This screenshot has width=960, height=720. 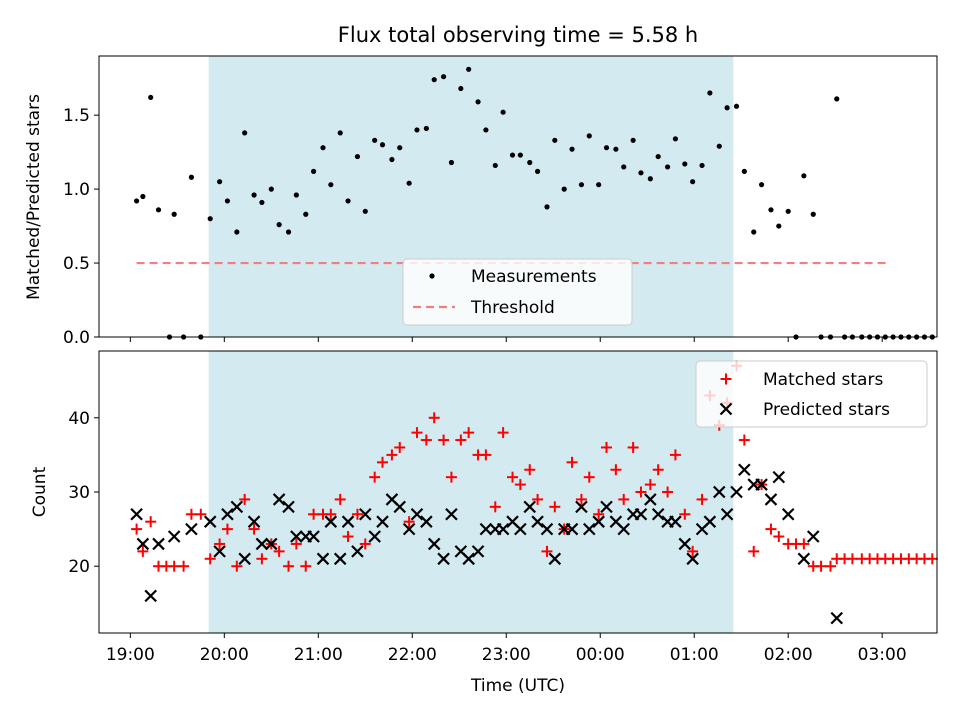 I want to click on bottom-y-axis-label: Count, so click(x=40, y=491).